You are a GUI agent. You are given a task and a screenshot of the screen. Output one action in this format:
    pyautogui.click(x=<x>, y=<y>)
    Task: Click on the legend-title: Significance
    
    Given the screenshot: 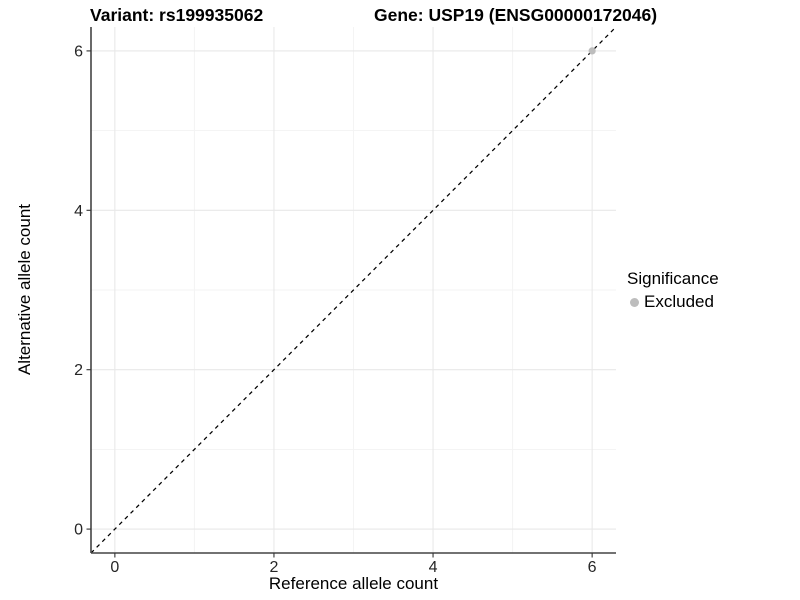 What is the action you would take?
    pyautogui.click(x=673, y=278)
    